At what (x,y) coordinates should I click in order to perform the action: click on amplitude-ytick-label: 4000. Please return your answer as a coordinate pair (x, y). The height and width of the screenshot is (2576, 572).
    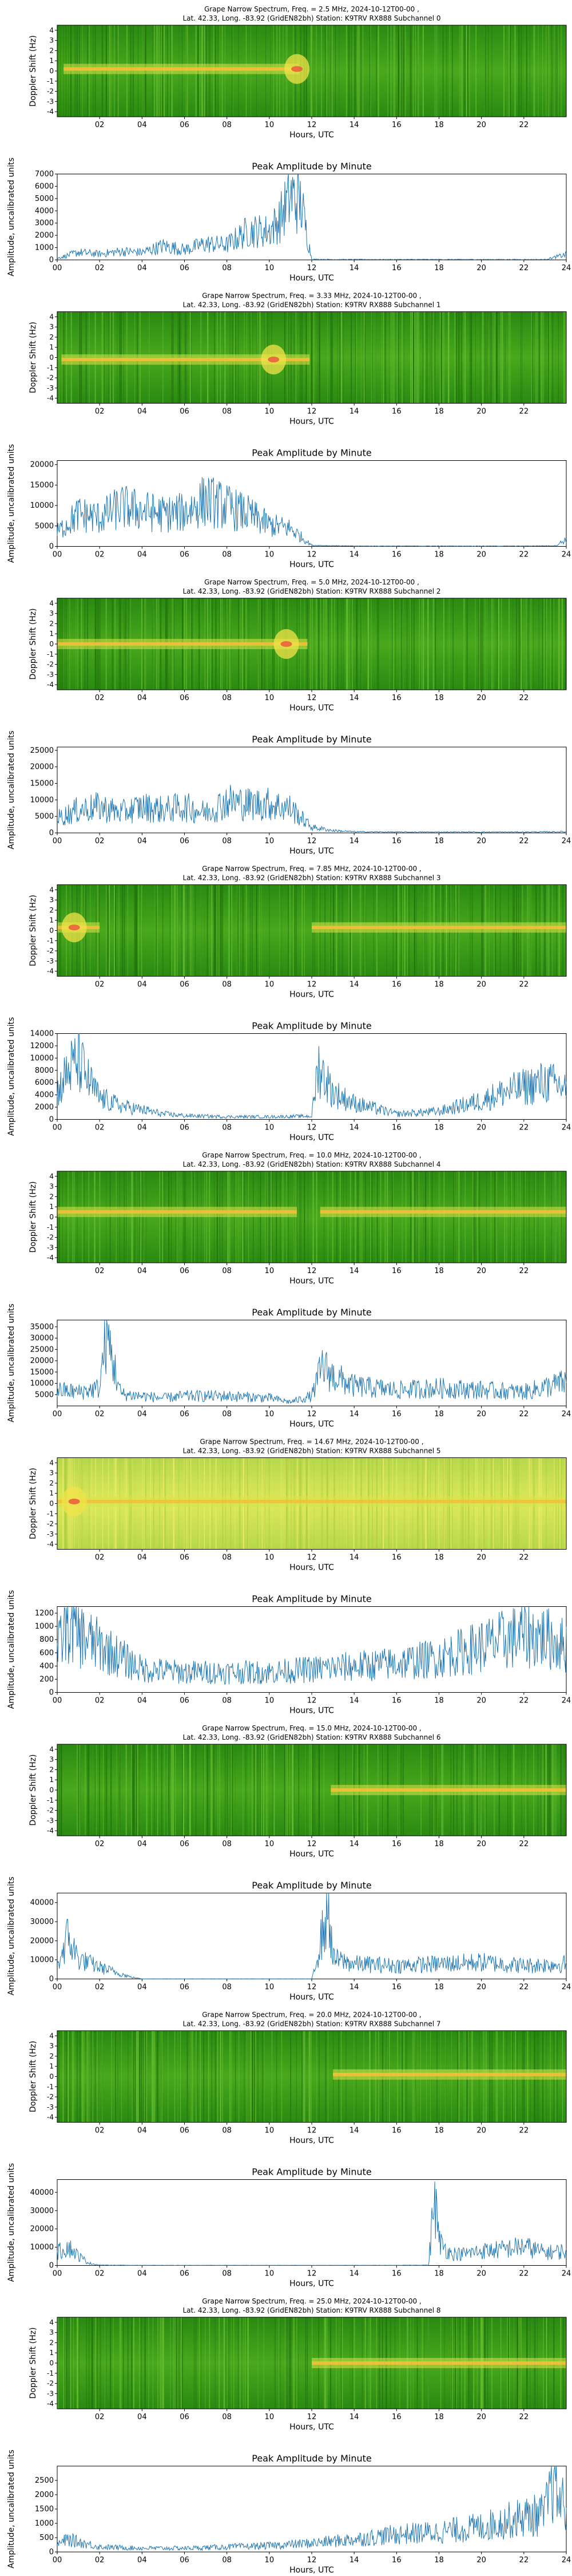
    Looking at the image, I should click on (44, 211).